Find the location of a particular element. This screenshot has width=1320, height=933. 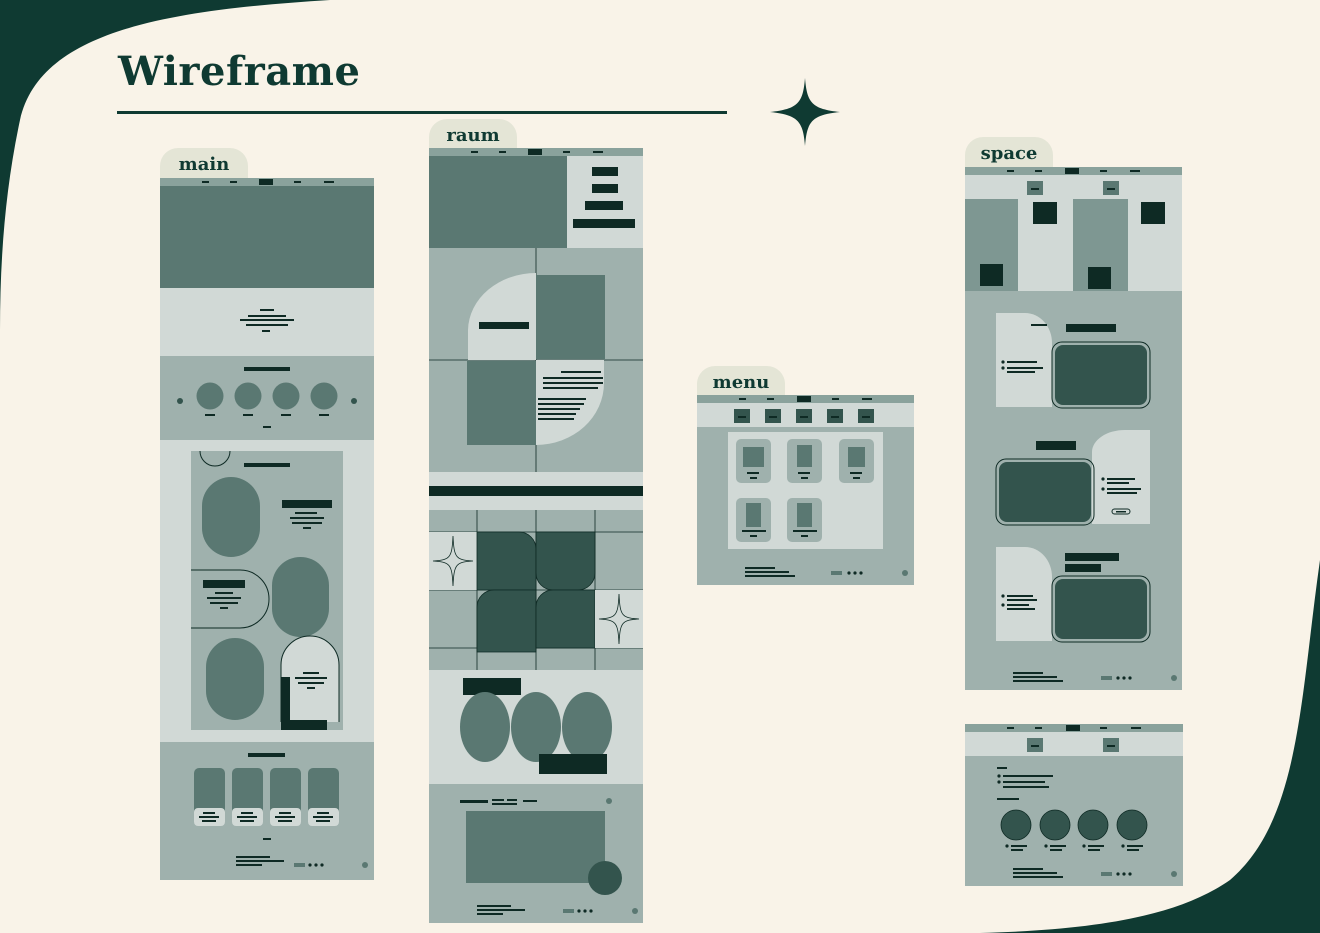

tab-menu-label: menu is located at coordinates (741, 382).